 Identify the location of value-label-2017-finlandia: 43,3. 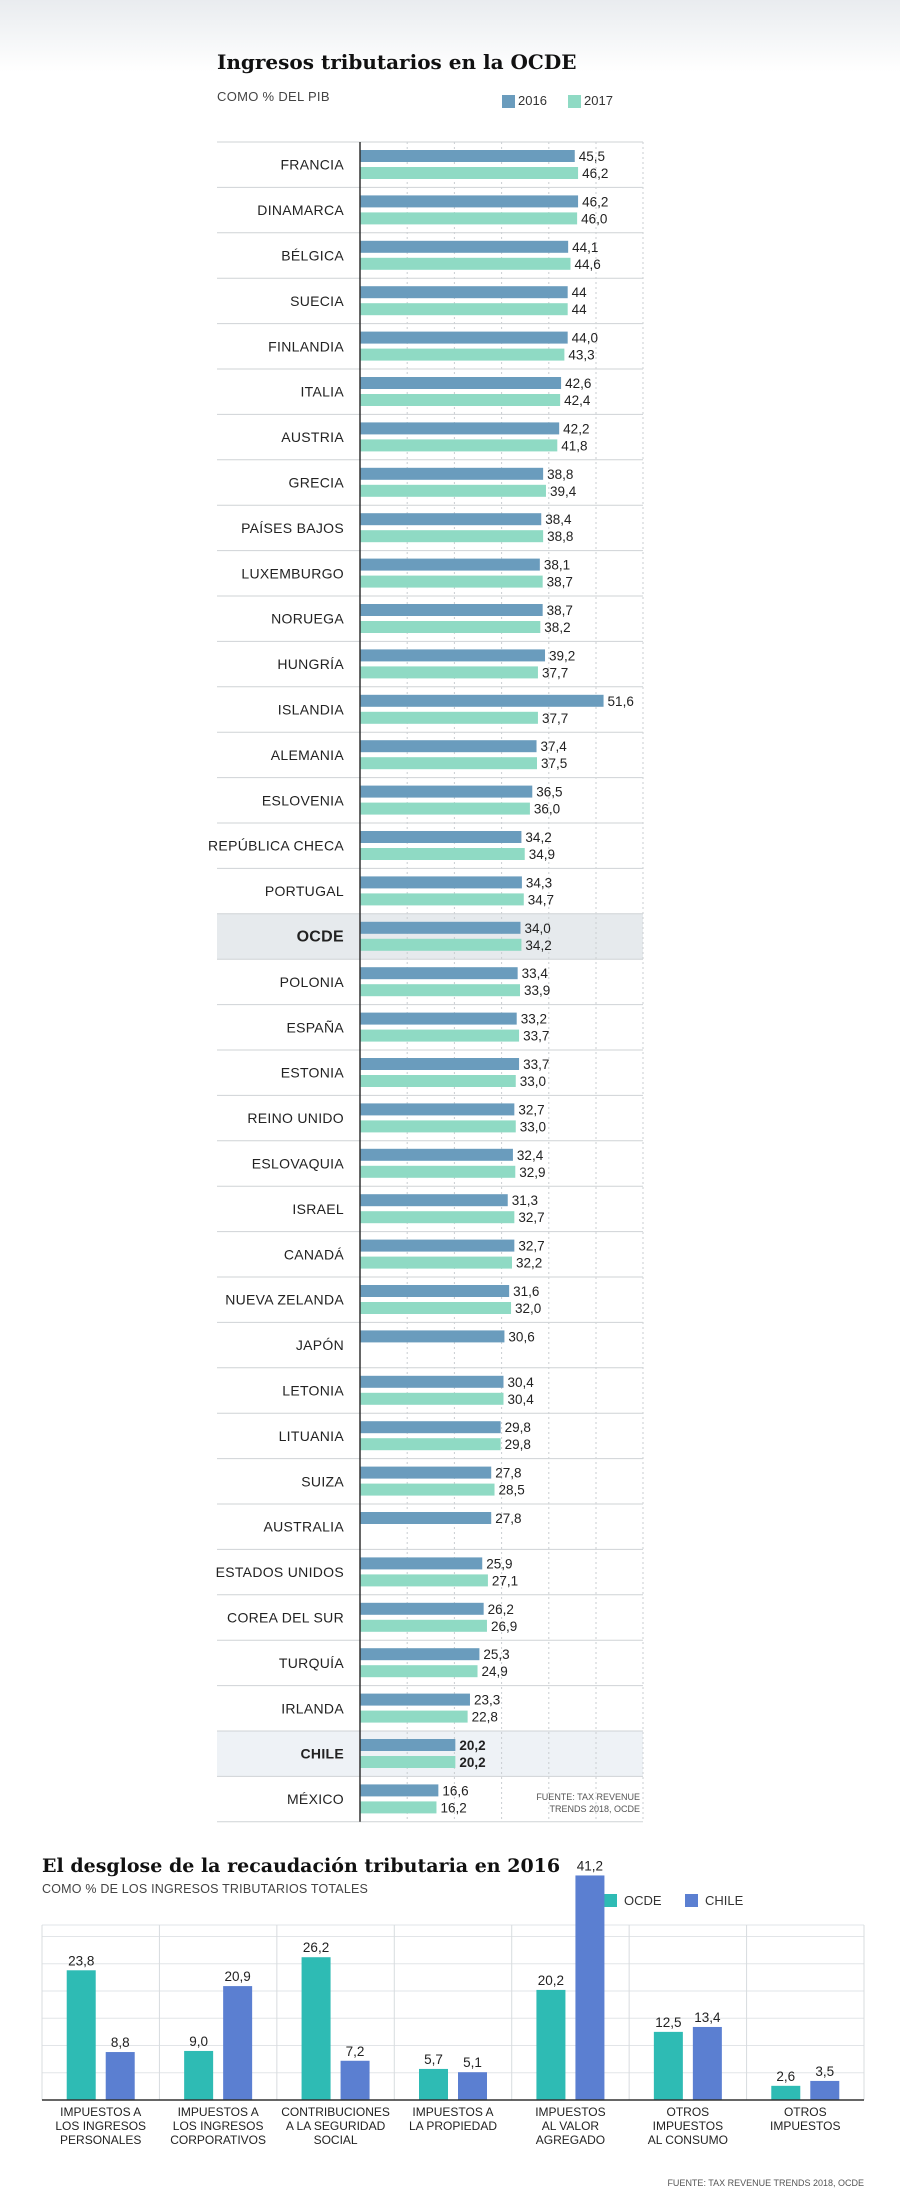
(581, 355).